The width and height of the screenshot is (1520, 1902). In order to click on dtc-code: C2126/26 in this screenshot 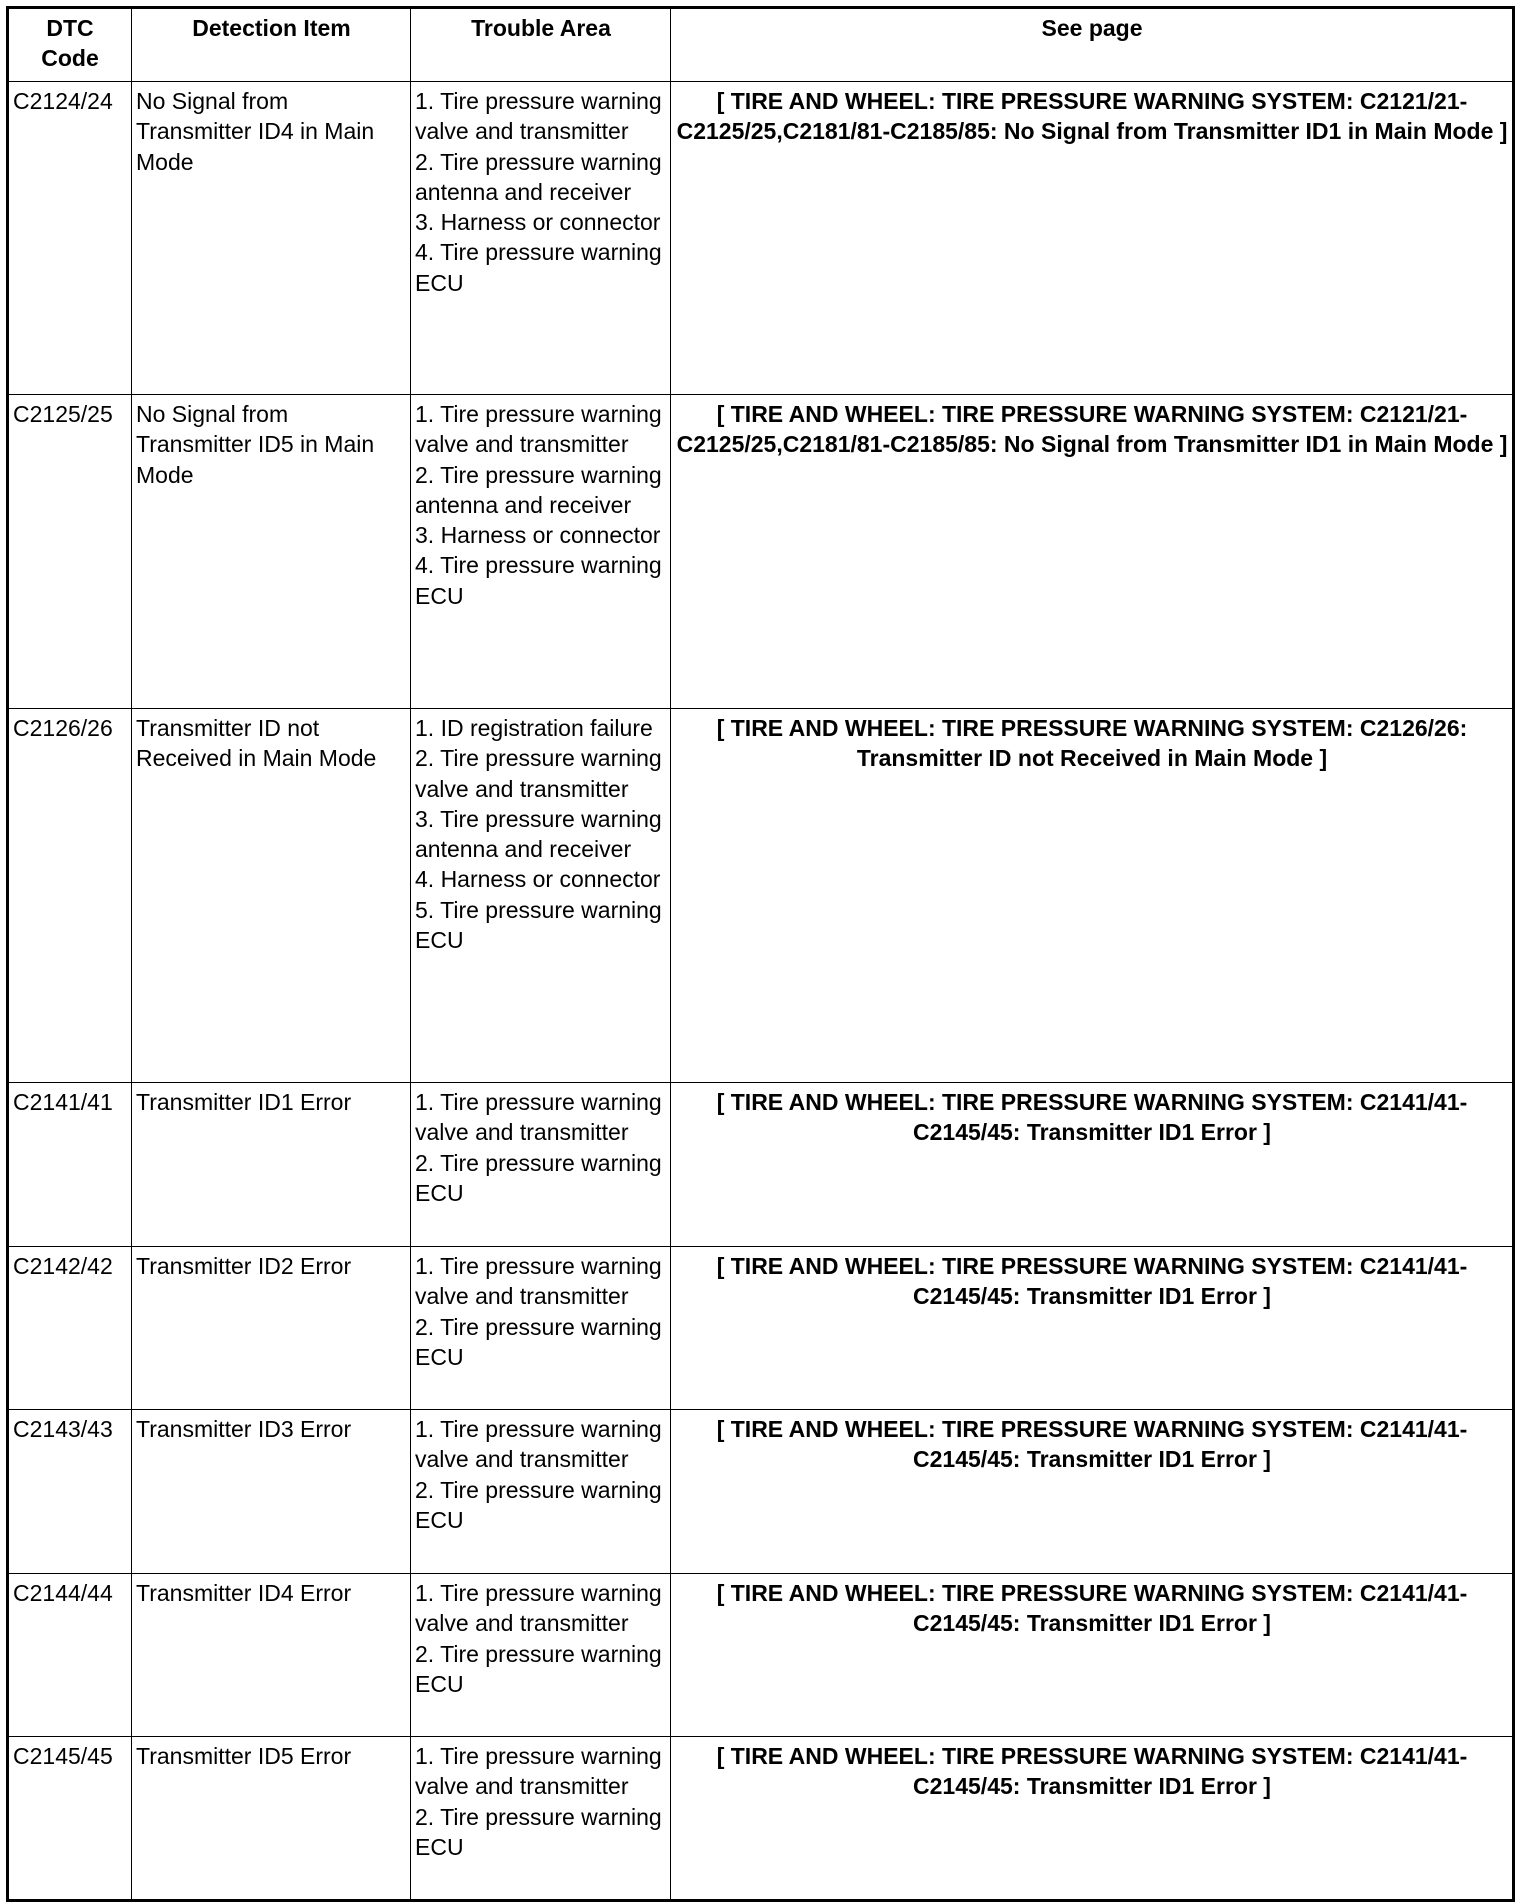, I will do `click(69, 895)`.